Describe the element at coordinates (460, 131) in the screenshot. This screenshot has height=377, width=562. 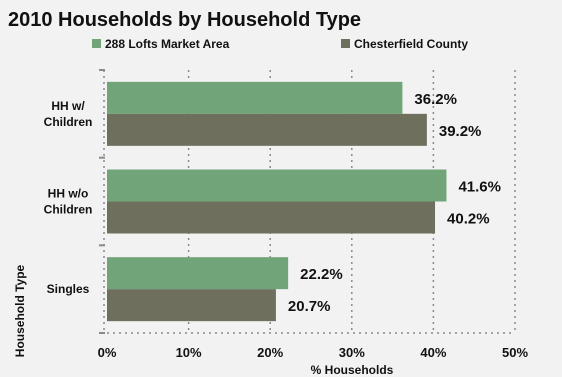
I see `data-label: 39.2%` at that location.